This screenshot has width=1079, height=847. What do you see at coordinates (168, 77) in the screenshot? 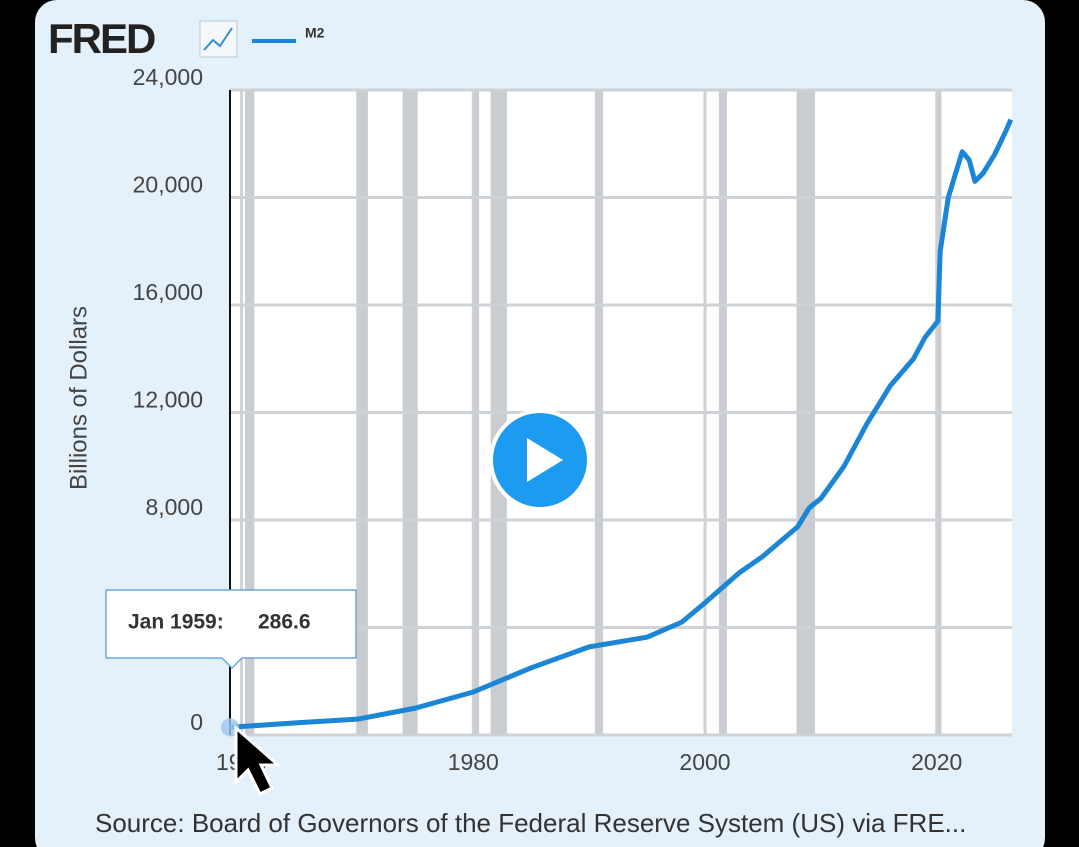
I see `y-tick-label: 24,000` at bounding box center [168, 77].